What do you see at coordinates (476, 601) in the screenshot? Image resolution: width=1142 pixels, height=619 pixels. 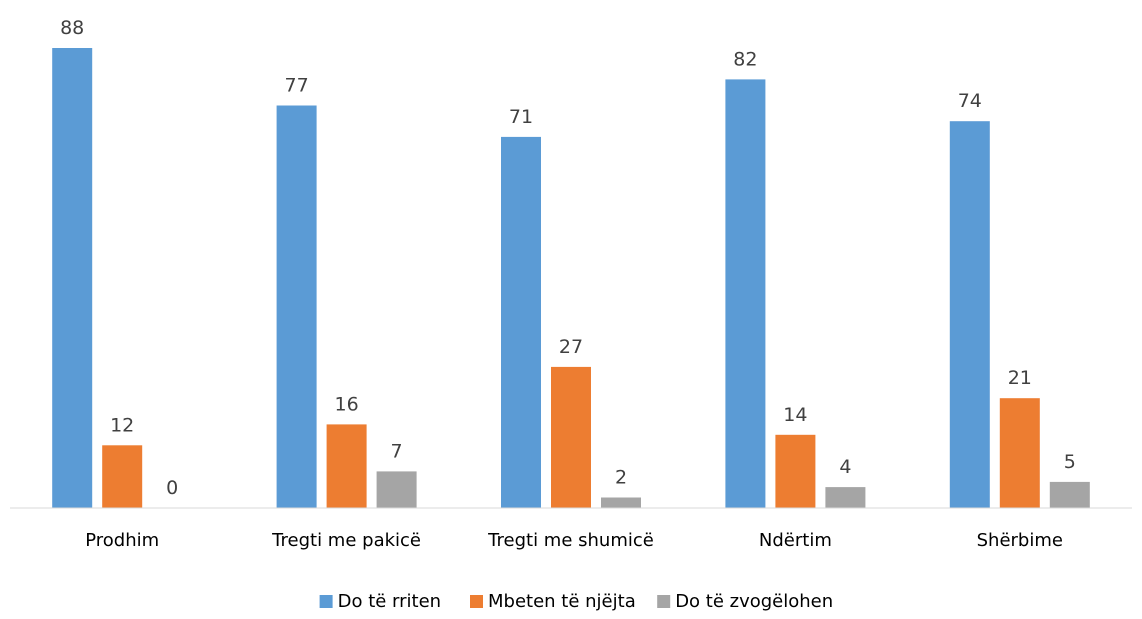 I see `legend-swatch-mbeten-te-njejta` at bounding box center [476, 601].